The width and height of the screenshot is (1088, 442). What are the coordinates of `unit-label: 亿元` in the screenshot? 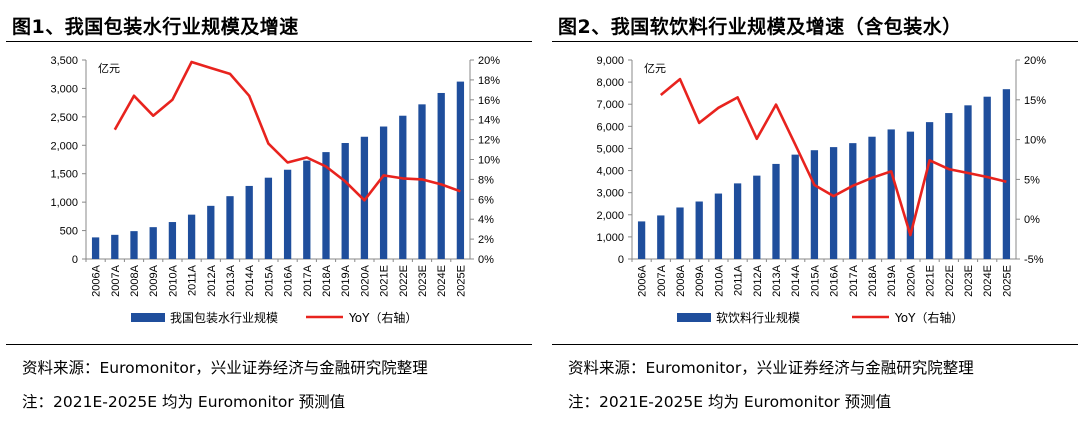 It's located at (655, 68).